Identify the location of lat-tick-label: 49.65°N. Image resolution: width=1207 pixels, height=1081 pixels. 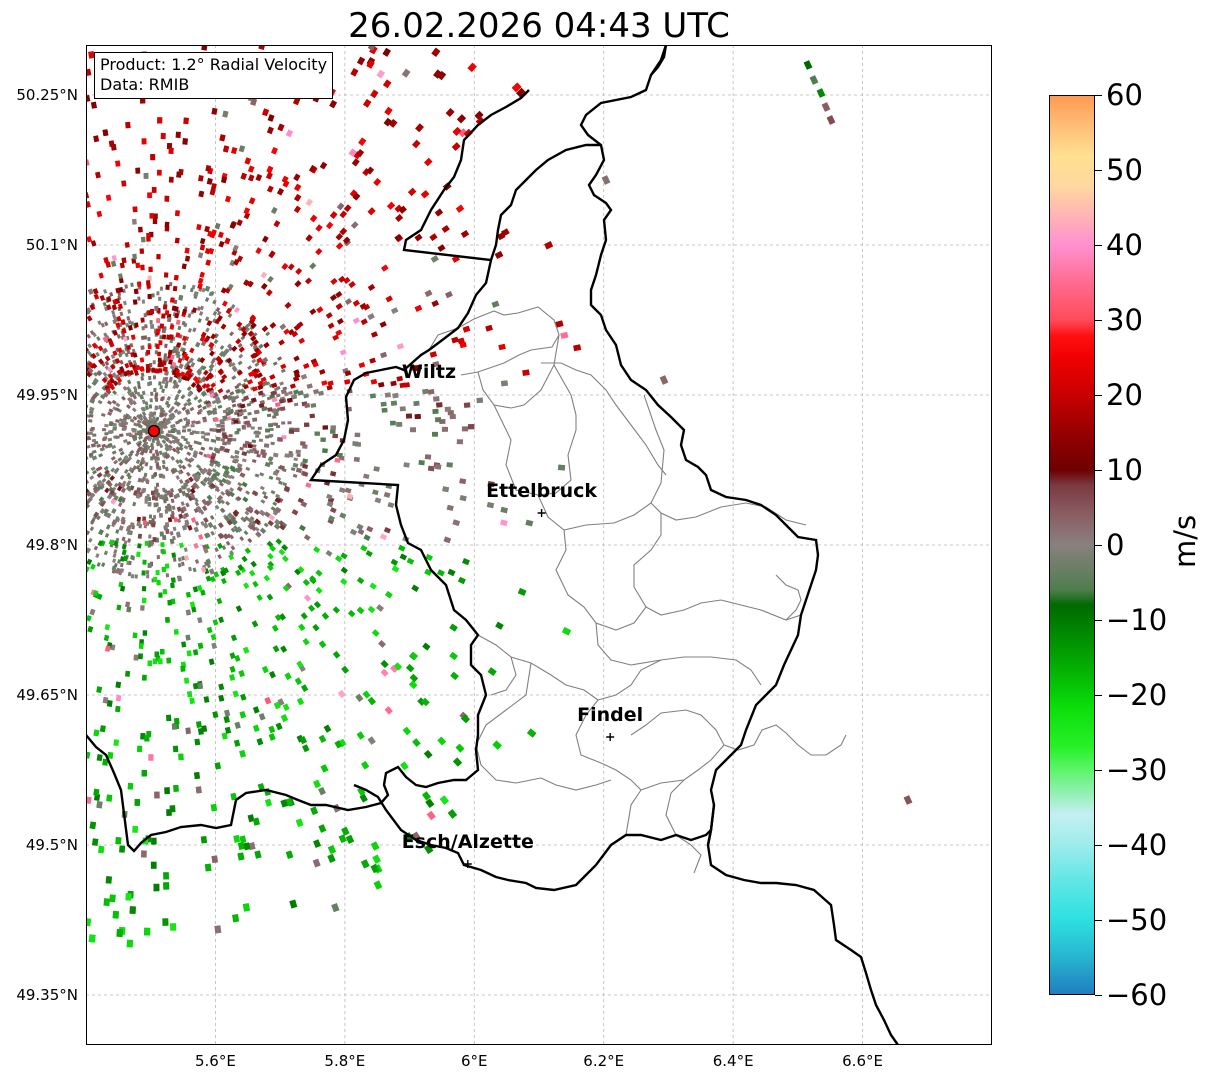
(47, 695).